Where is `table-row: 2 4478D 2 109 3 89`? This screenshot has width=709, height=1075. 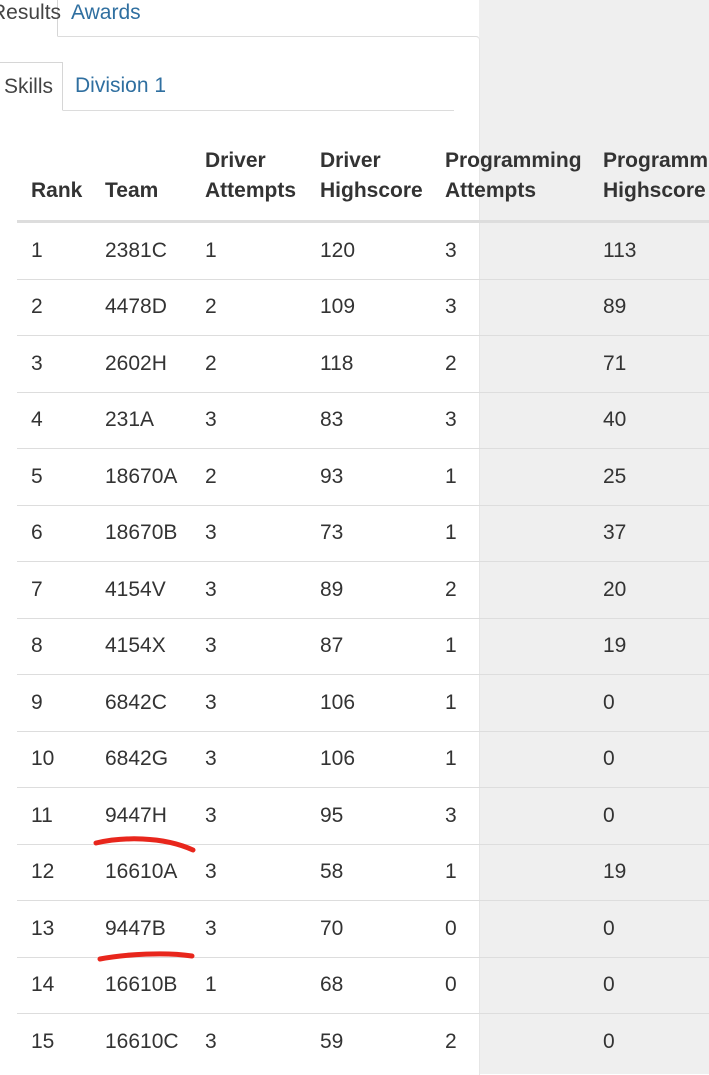 table-row: 2 4478D 2 109 3 89 is located at coordinates (363, 307).